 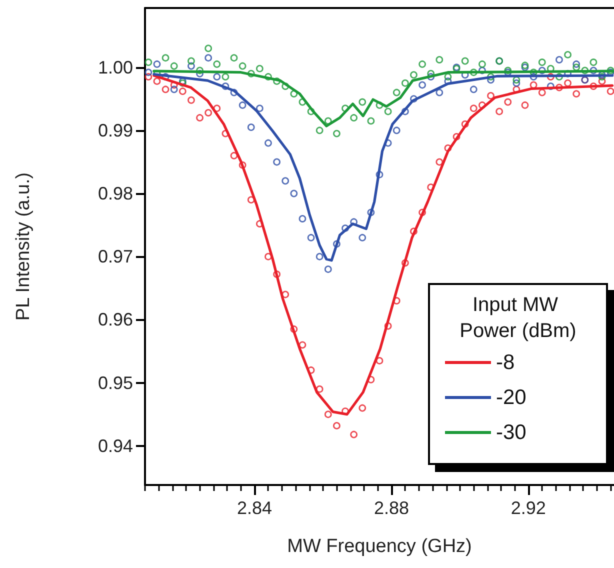 What do you see at coordinates (511, 432) in the screenshot?
I see `legend-label: -30` at bounding box center [511, 432].